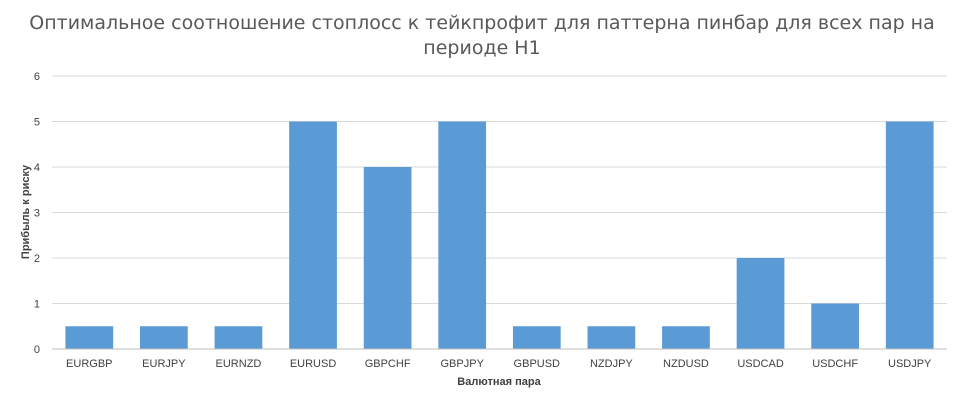 The height and width of the screenshot is (403, 960). Describe the element at coordinates (313, 364) in the screenshot. I see `x-tick-label: EURUSD` at that location.